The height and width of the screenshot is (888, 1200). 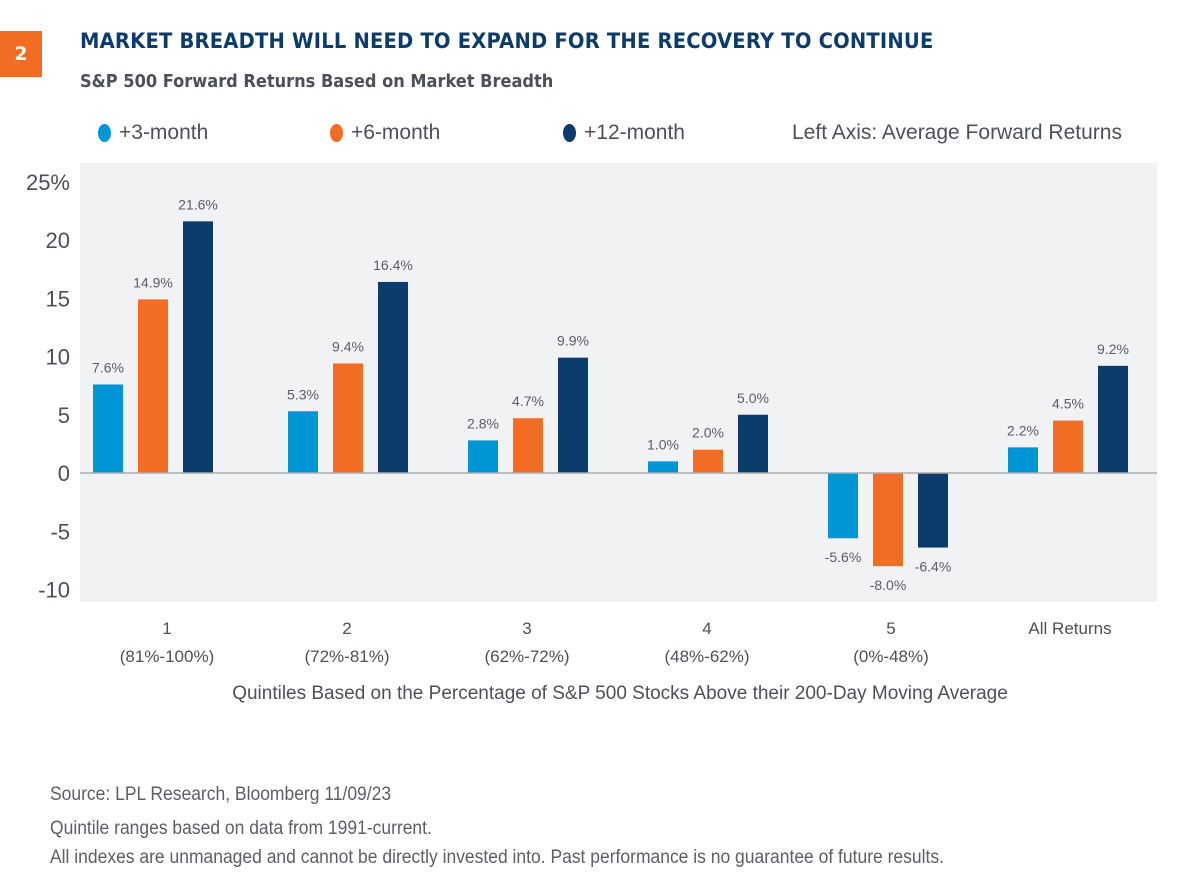 I want to click on y-tick-label: 25%, so click(x=48, y=182).